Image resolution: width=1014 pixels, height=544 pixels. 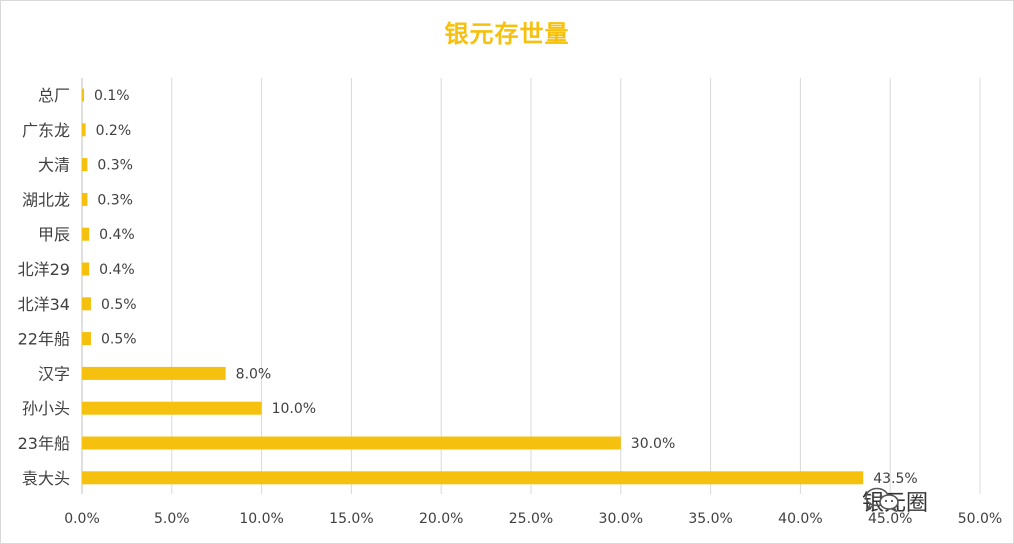 What do you see at coordinates (54, 373) in the screenshot?
I see `category-label: 汉字` at bounding box center [54, 373].